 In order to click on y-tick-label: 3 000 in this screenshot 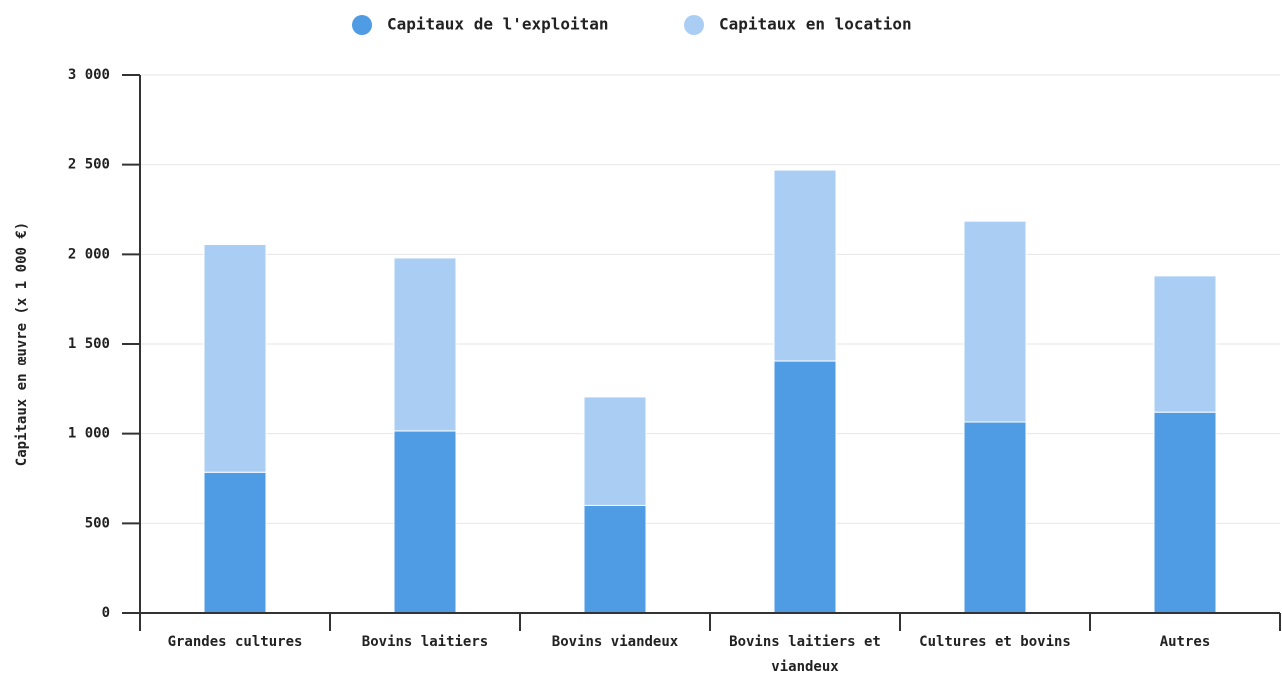, I will do `click(89, 75)`.